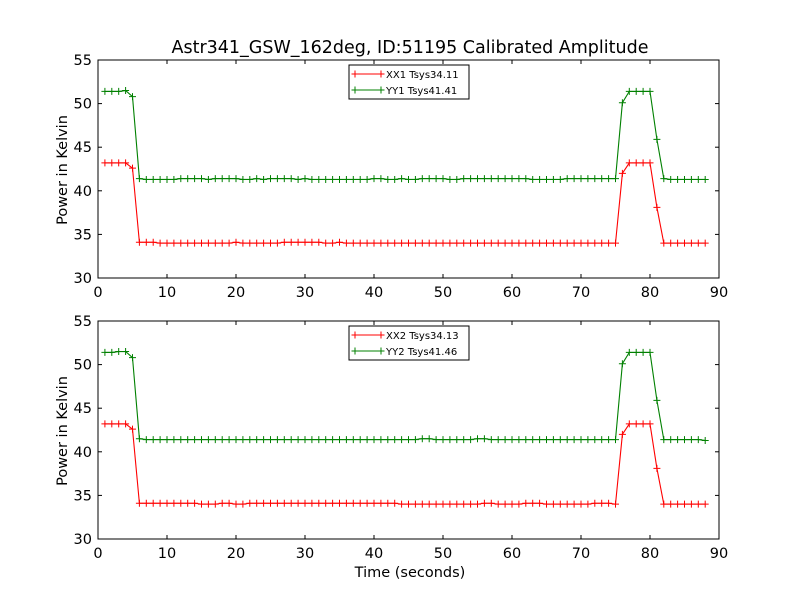 The width and height of the screenshot is (800, 604). What do you see at coordinates (381, 335) in the screenshot?
I see `bottom-legend-entry-xx-marker` at bounding box center [381, 335].